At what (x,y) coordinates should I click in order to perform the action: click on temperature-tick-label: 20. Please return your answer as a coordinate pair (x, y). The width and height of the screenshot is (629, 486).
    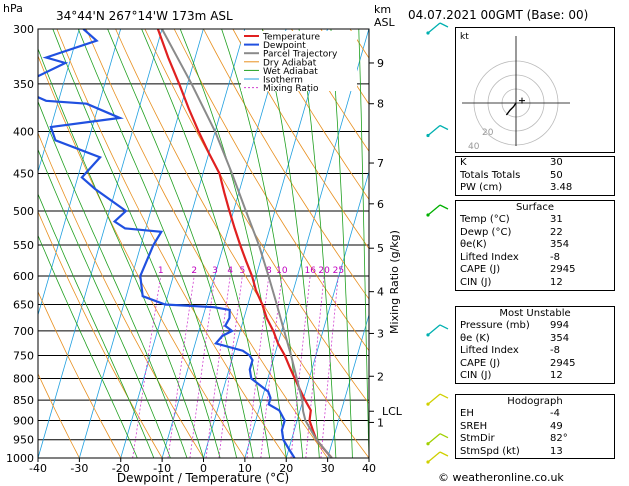
    Looking at the image, I should click on (286, 468).